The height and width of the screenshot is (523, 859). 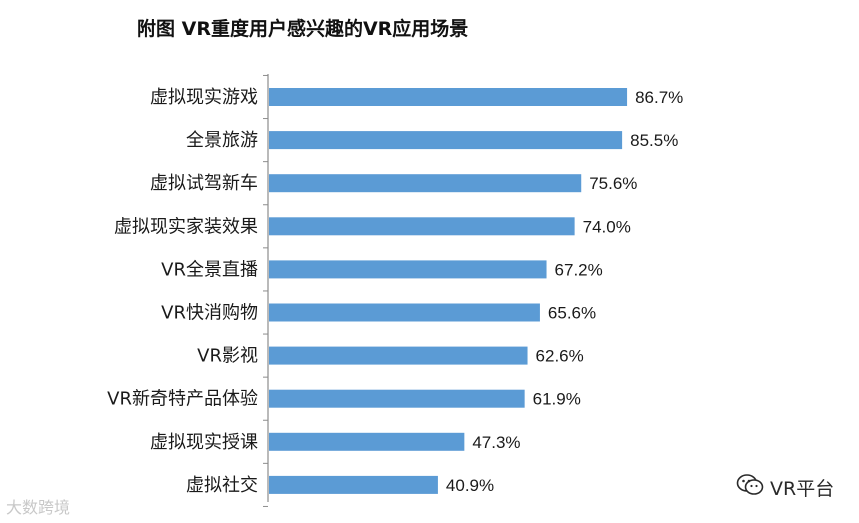 I want to click on category-label: 虚拟现实游戏, so click(x=204, y=97).